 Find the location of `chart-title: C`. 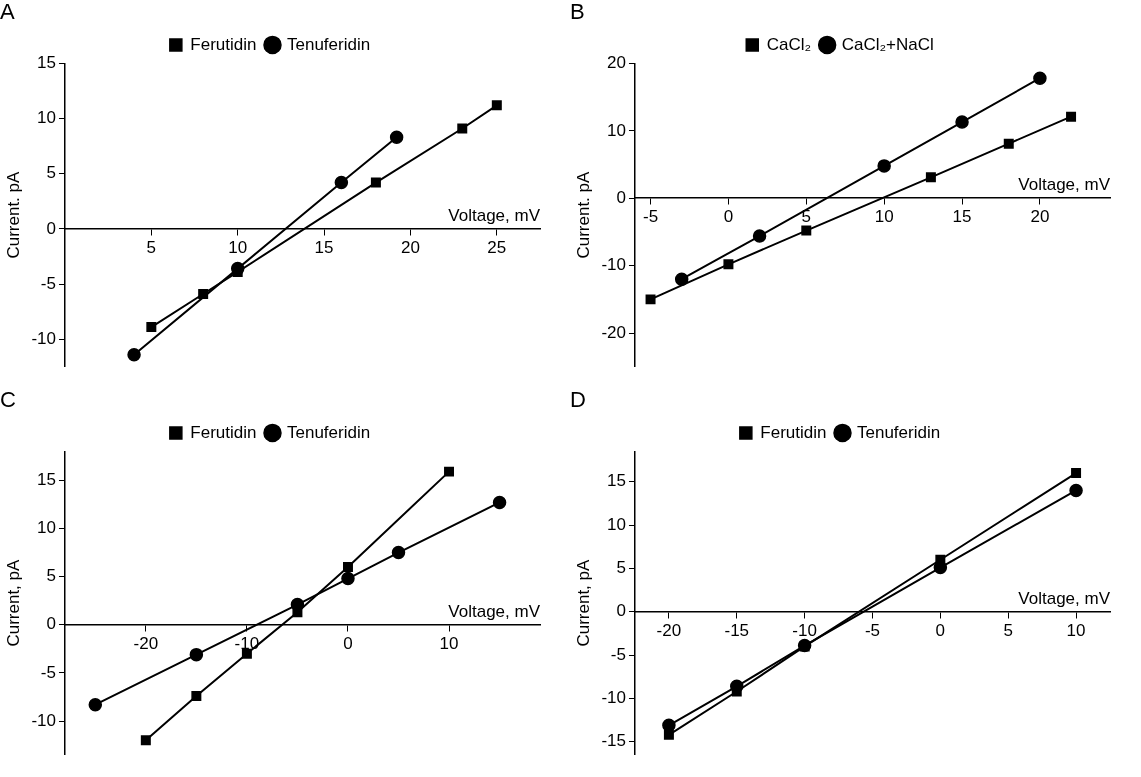

chart-title: C is located at coordinates (8, 400).